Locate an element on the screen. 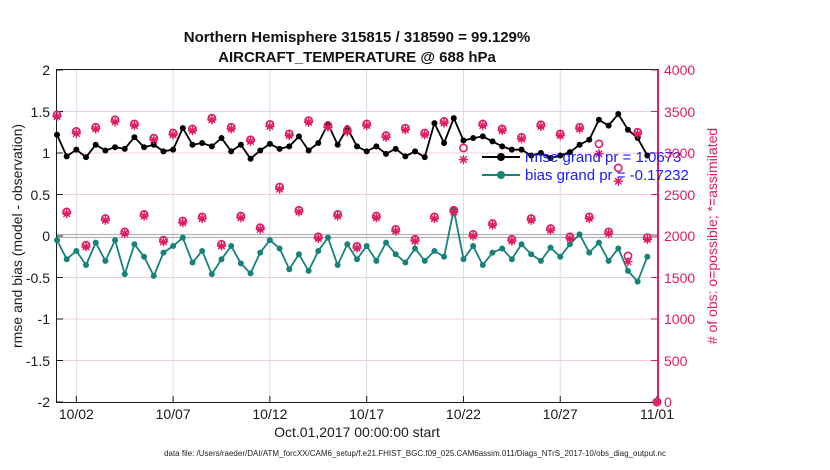 The height and width of the screenshot is (470, 830). left-axis-tick-label: 0.5 is located at coordinates (40, 194).